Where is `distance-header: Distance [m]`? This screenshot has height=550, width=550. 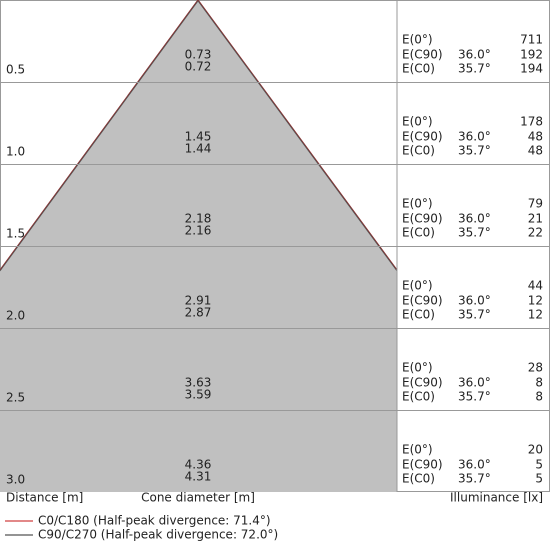
distance-header: Distance [m] is located at coordinates (44, 498).